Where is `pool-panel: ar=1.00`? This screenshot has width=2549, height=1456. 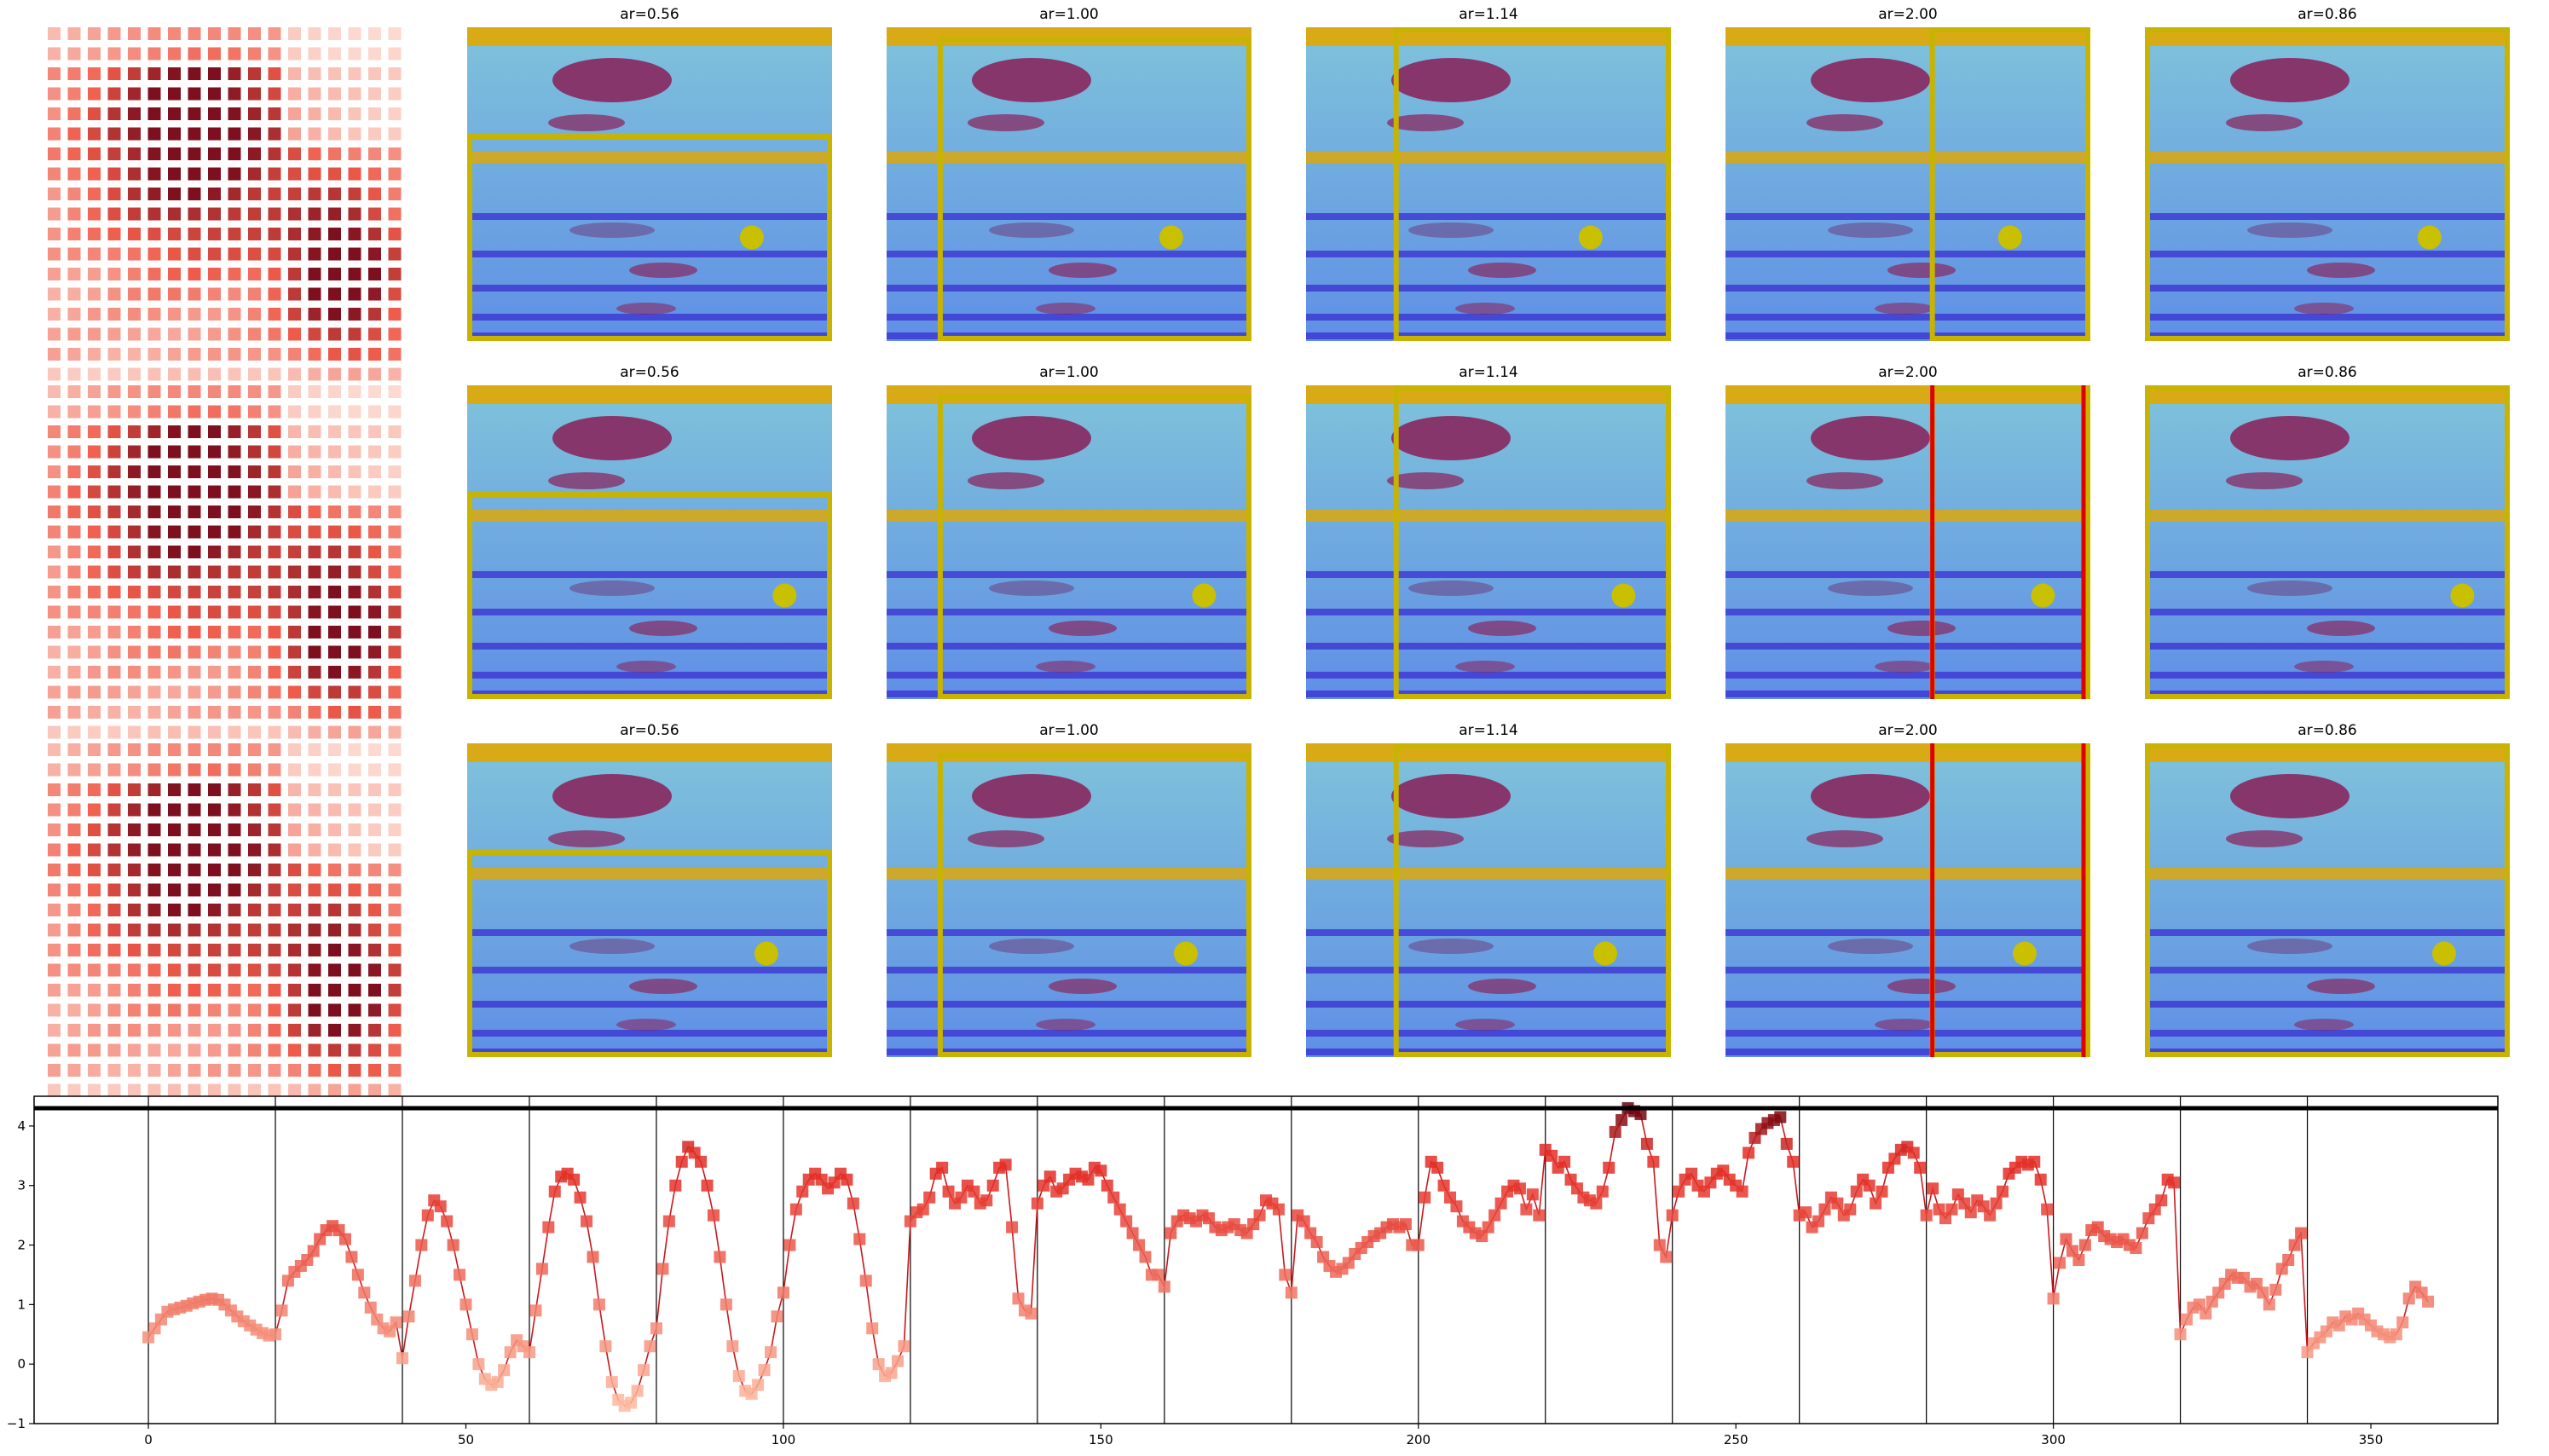
pool-panel: ar=1.00 is located at coordinates (1070, 531).